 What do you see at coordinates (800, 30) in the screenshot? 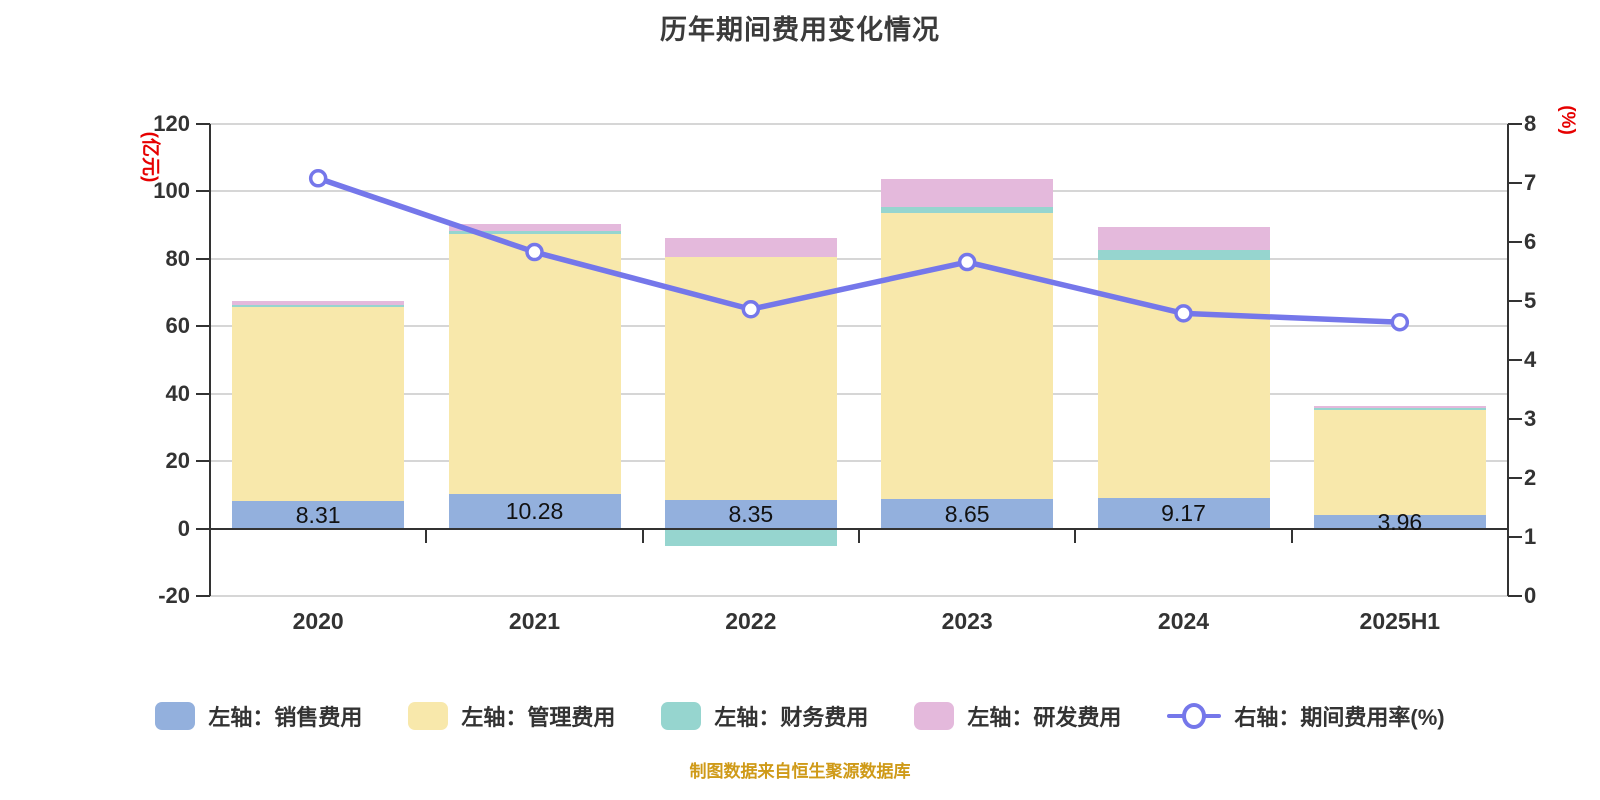
I see `chart-title: 历年期间费用变化情况` at bounding box center [800, 30].